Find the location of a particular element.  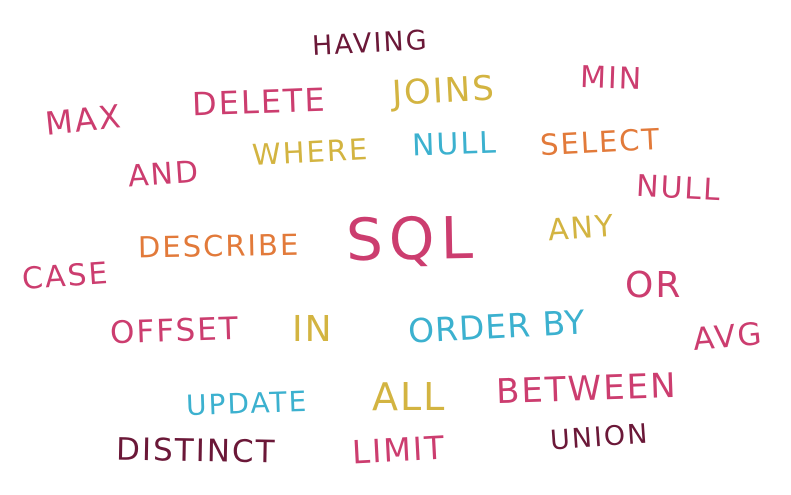

word-all: ALL is located at coordinates (409, 397).